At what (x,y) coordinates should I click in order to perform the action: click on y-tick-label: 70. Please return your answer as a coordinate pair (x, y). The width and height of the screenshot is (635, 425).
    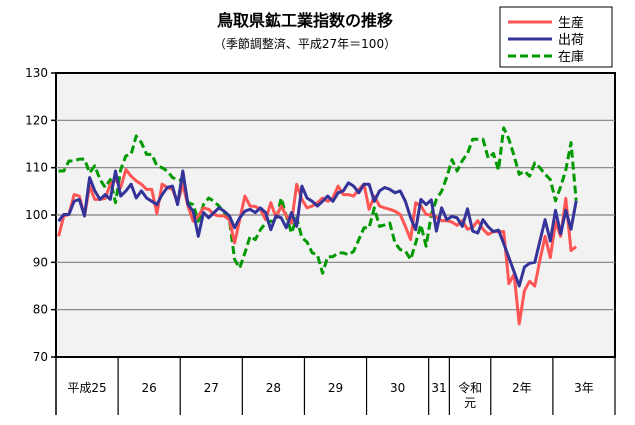
    Looking at the image, I should click on (40, 357).